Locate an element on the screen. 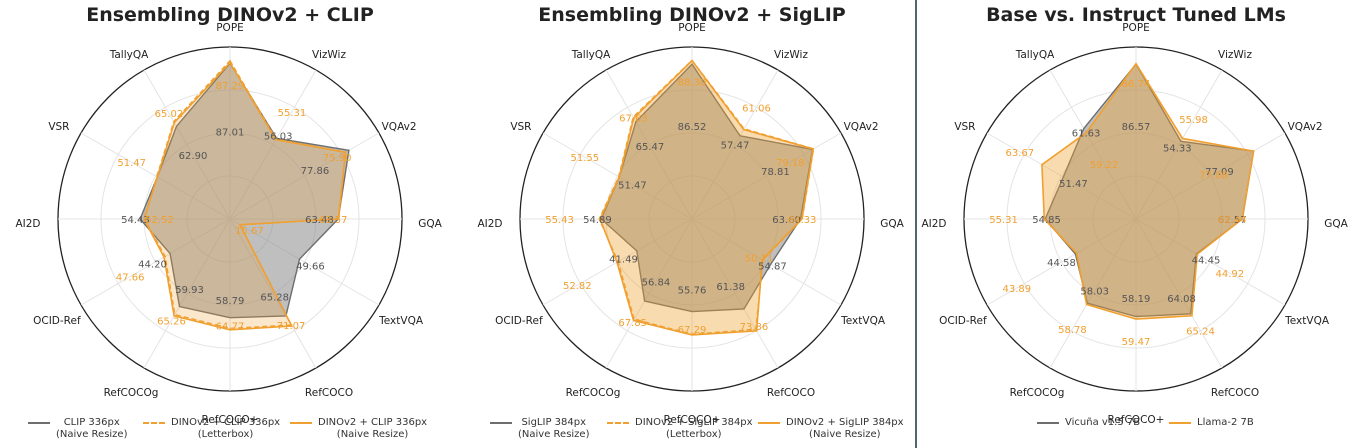 This screenshot has height=448, width=1355. data-label: 44.92 is located at coordinates (1229, 274).